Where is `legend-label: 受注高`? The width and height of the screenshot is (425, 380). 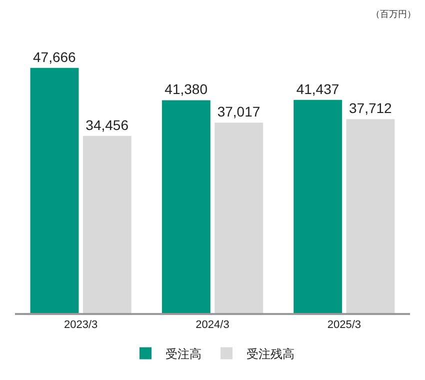
legend-label: 受注高 is located at coordinates (184, 353).